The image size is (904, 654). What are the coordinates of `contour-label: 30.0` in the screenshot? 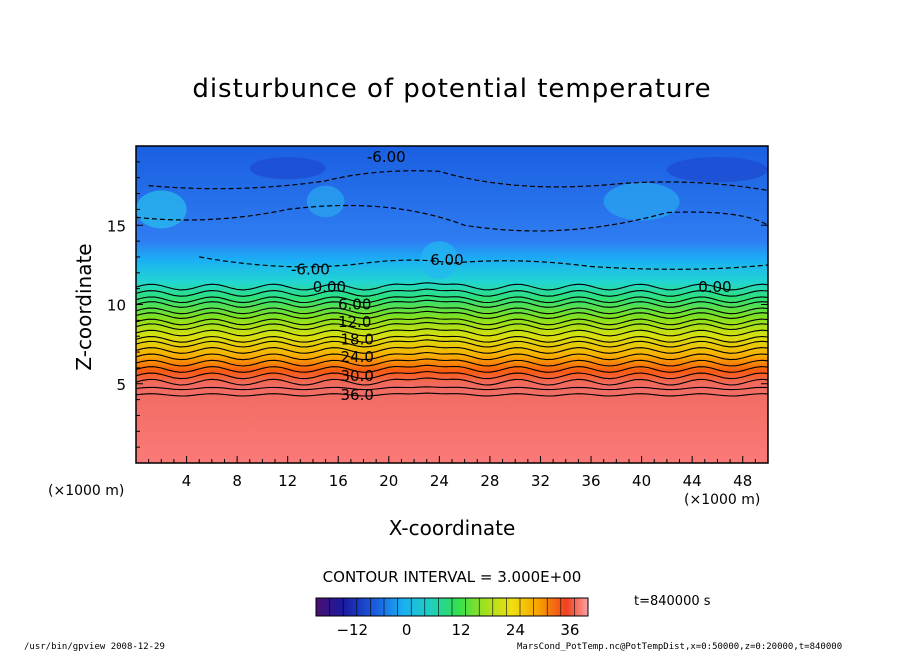 It's located at (356, 376).